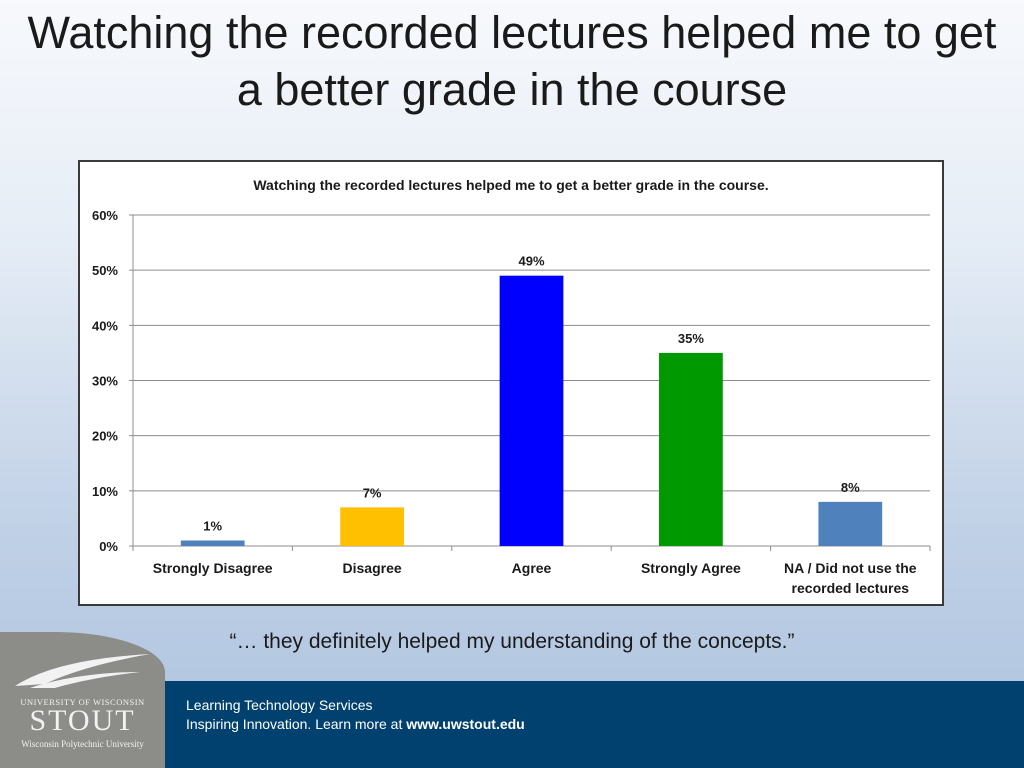 Image resolution: width=1024 pixels, height=768 pixels. I want to click on y-tick-label: 60%, so click(105, 215).